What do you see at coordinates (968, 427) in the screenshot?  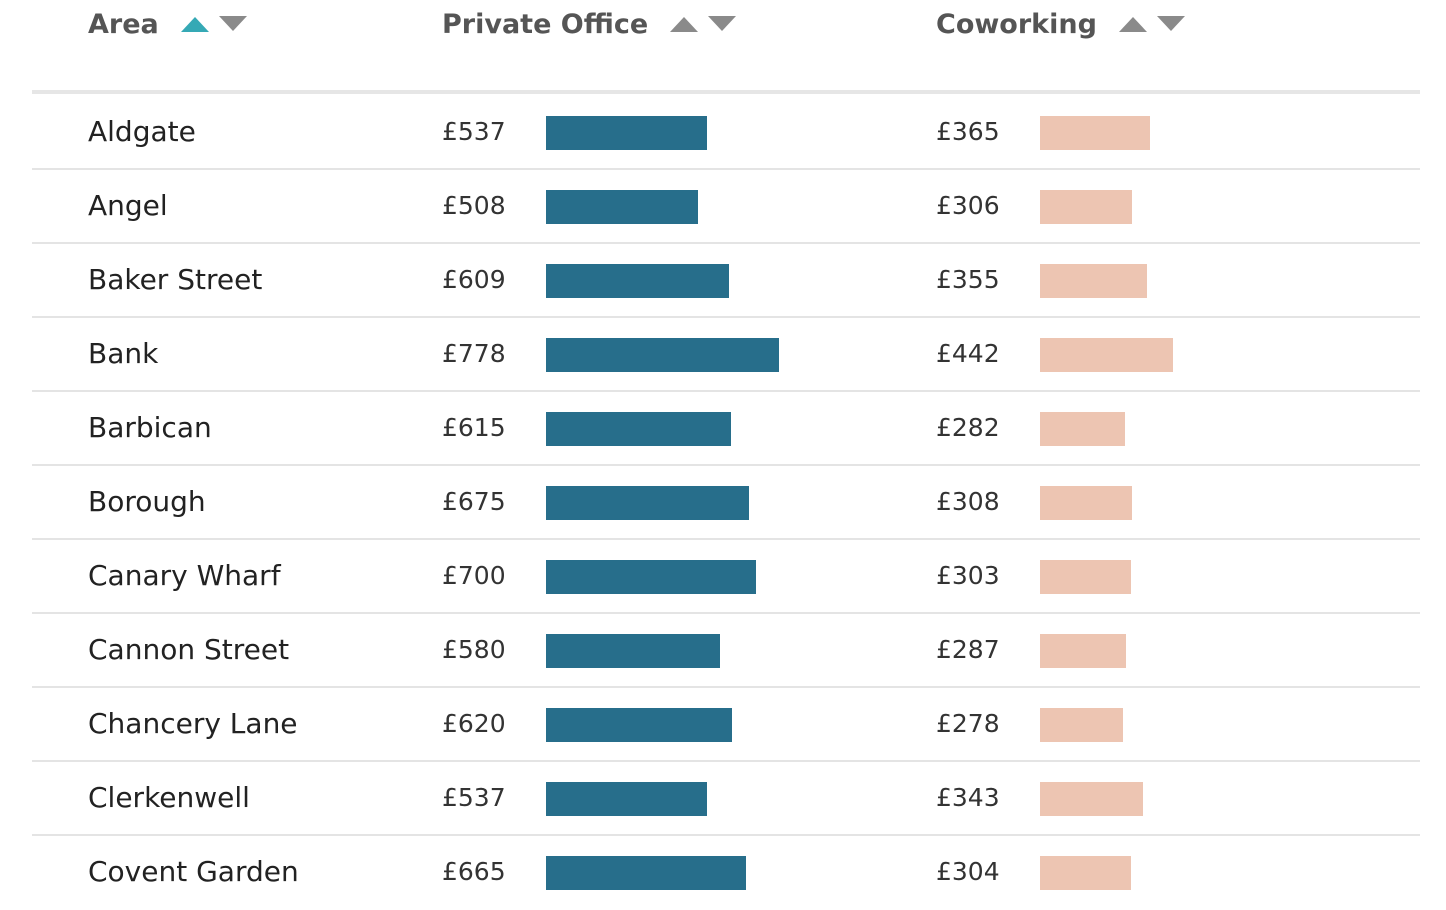 I see `coworking-value: £282` at bounding box center [968, 427].